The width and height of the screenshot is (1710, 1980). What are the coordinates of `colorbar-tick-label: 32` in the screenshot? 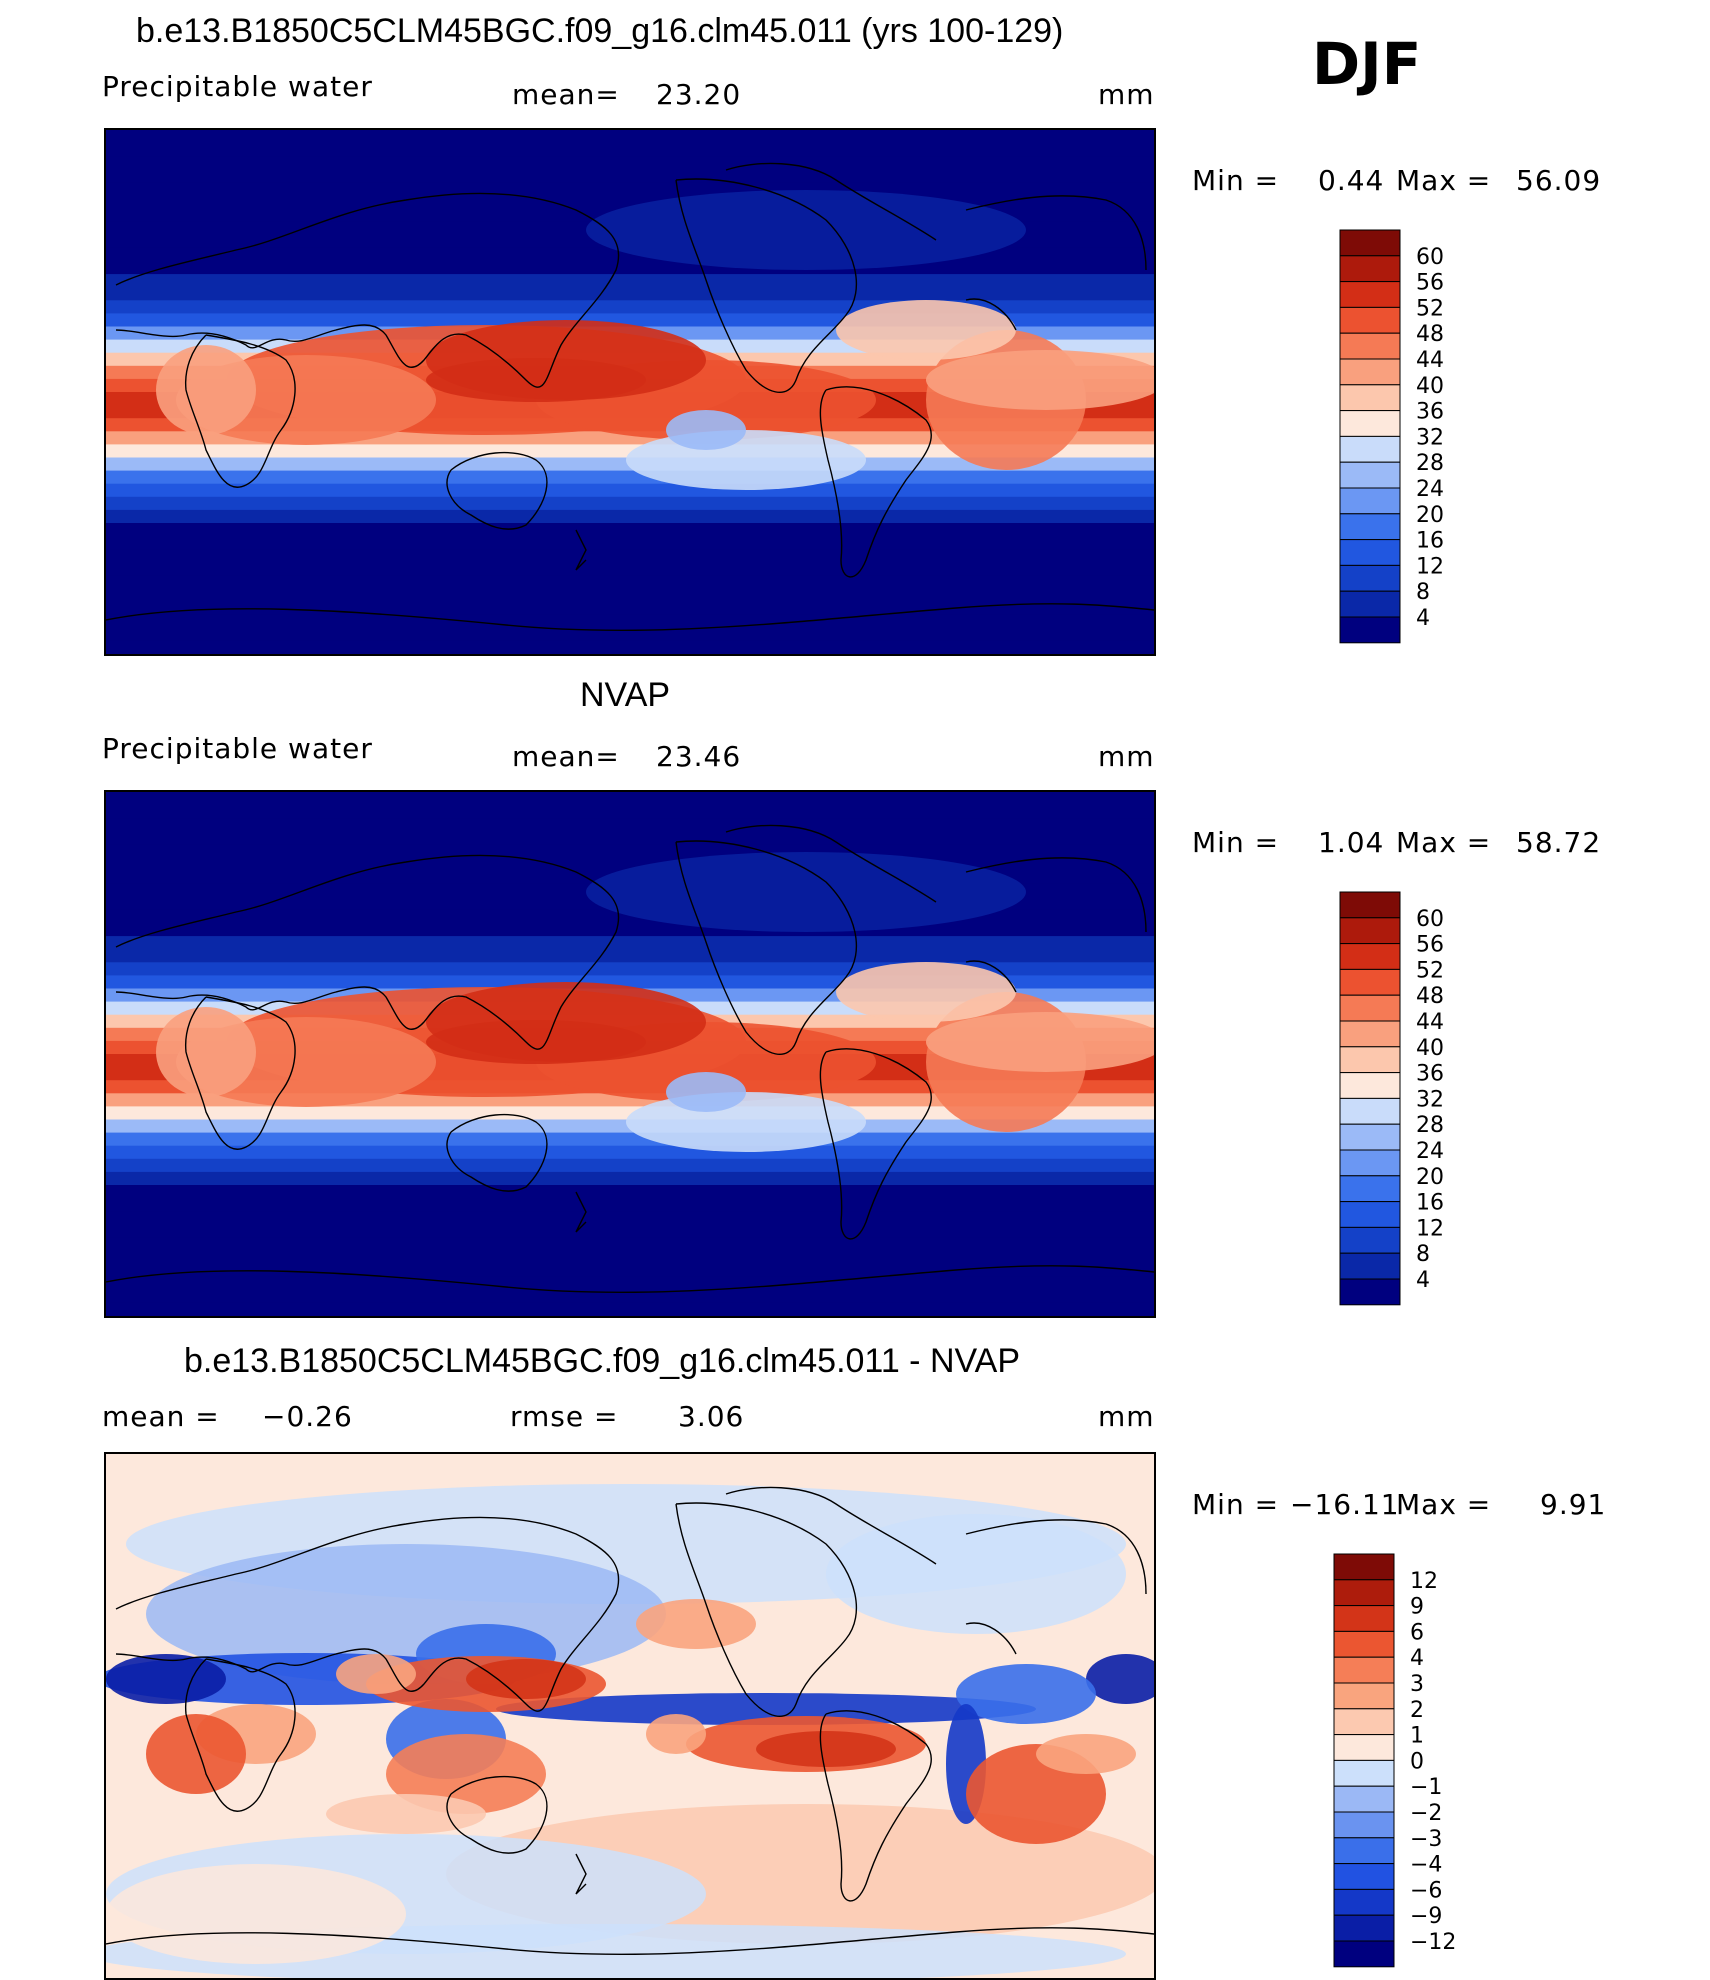 It's located at (1430, 437).